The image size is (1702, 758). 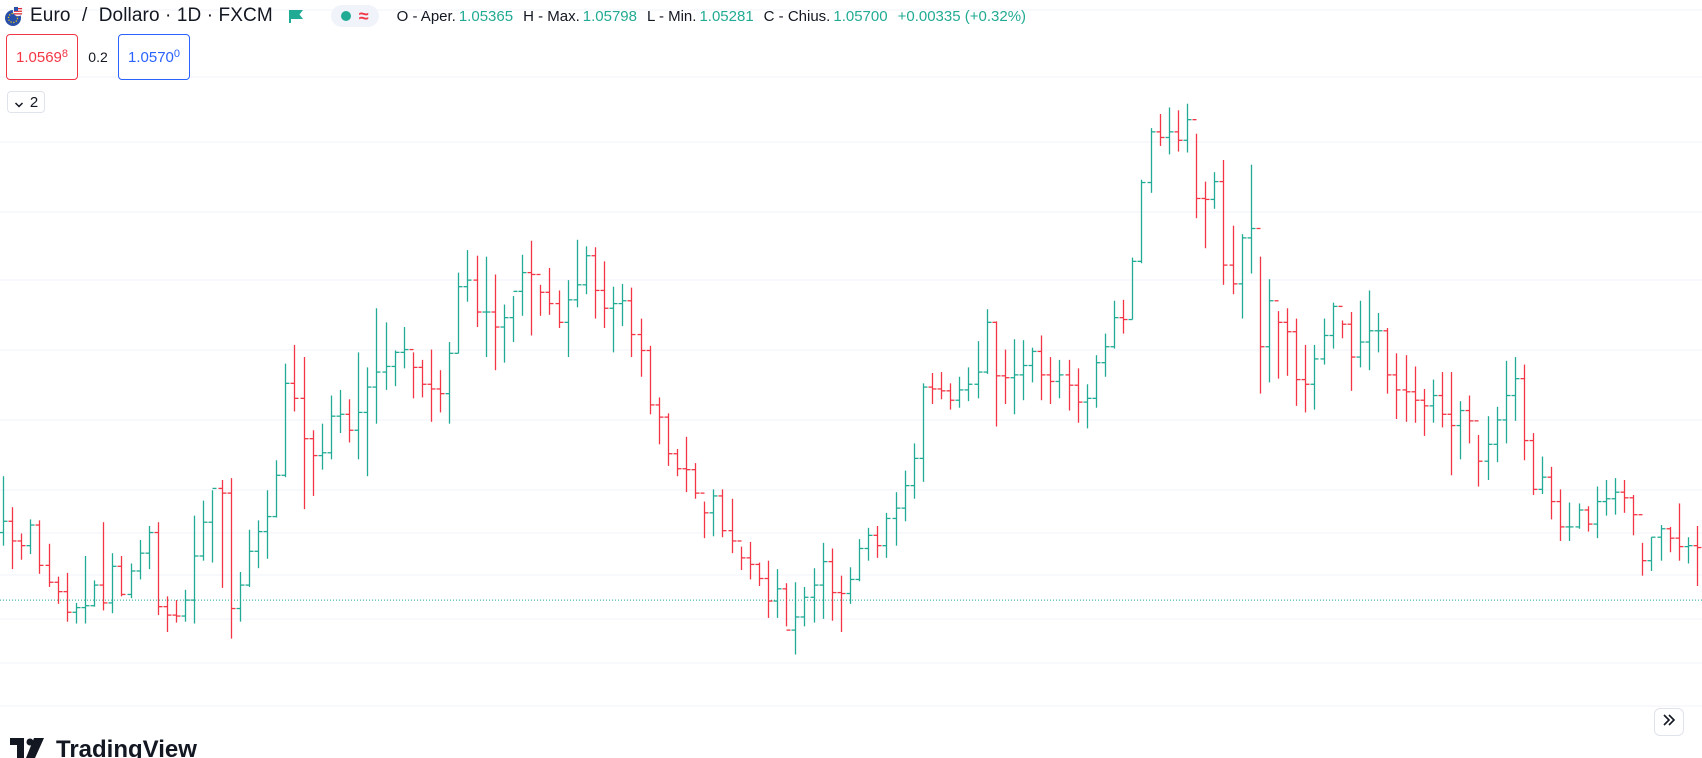 I want to click on symbol-title: Euro / Dollaro · 1D · FXCM, so click(x=151, y=16).